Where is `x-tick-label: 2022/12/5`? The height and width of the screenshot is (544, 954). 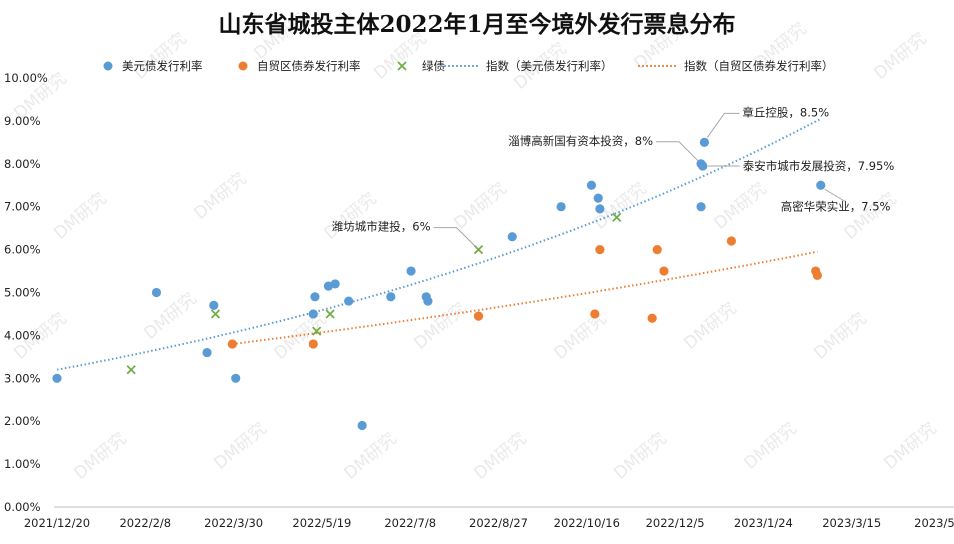 x-tick-label: 2022/12/5 is located at coordinates (675, 523).